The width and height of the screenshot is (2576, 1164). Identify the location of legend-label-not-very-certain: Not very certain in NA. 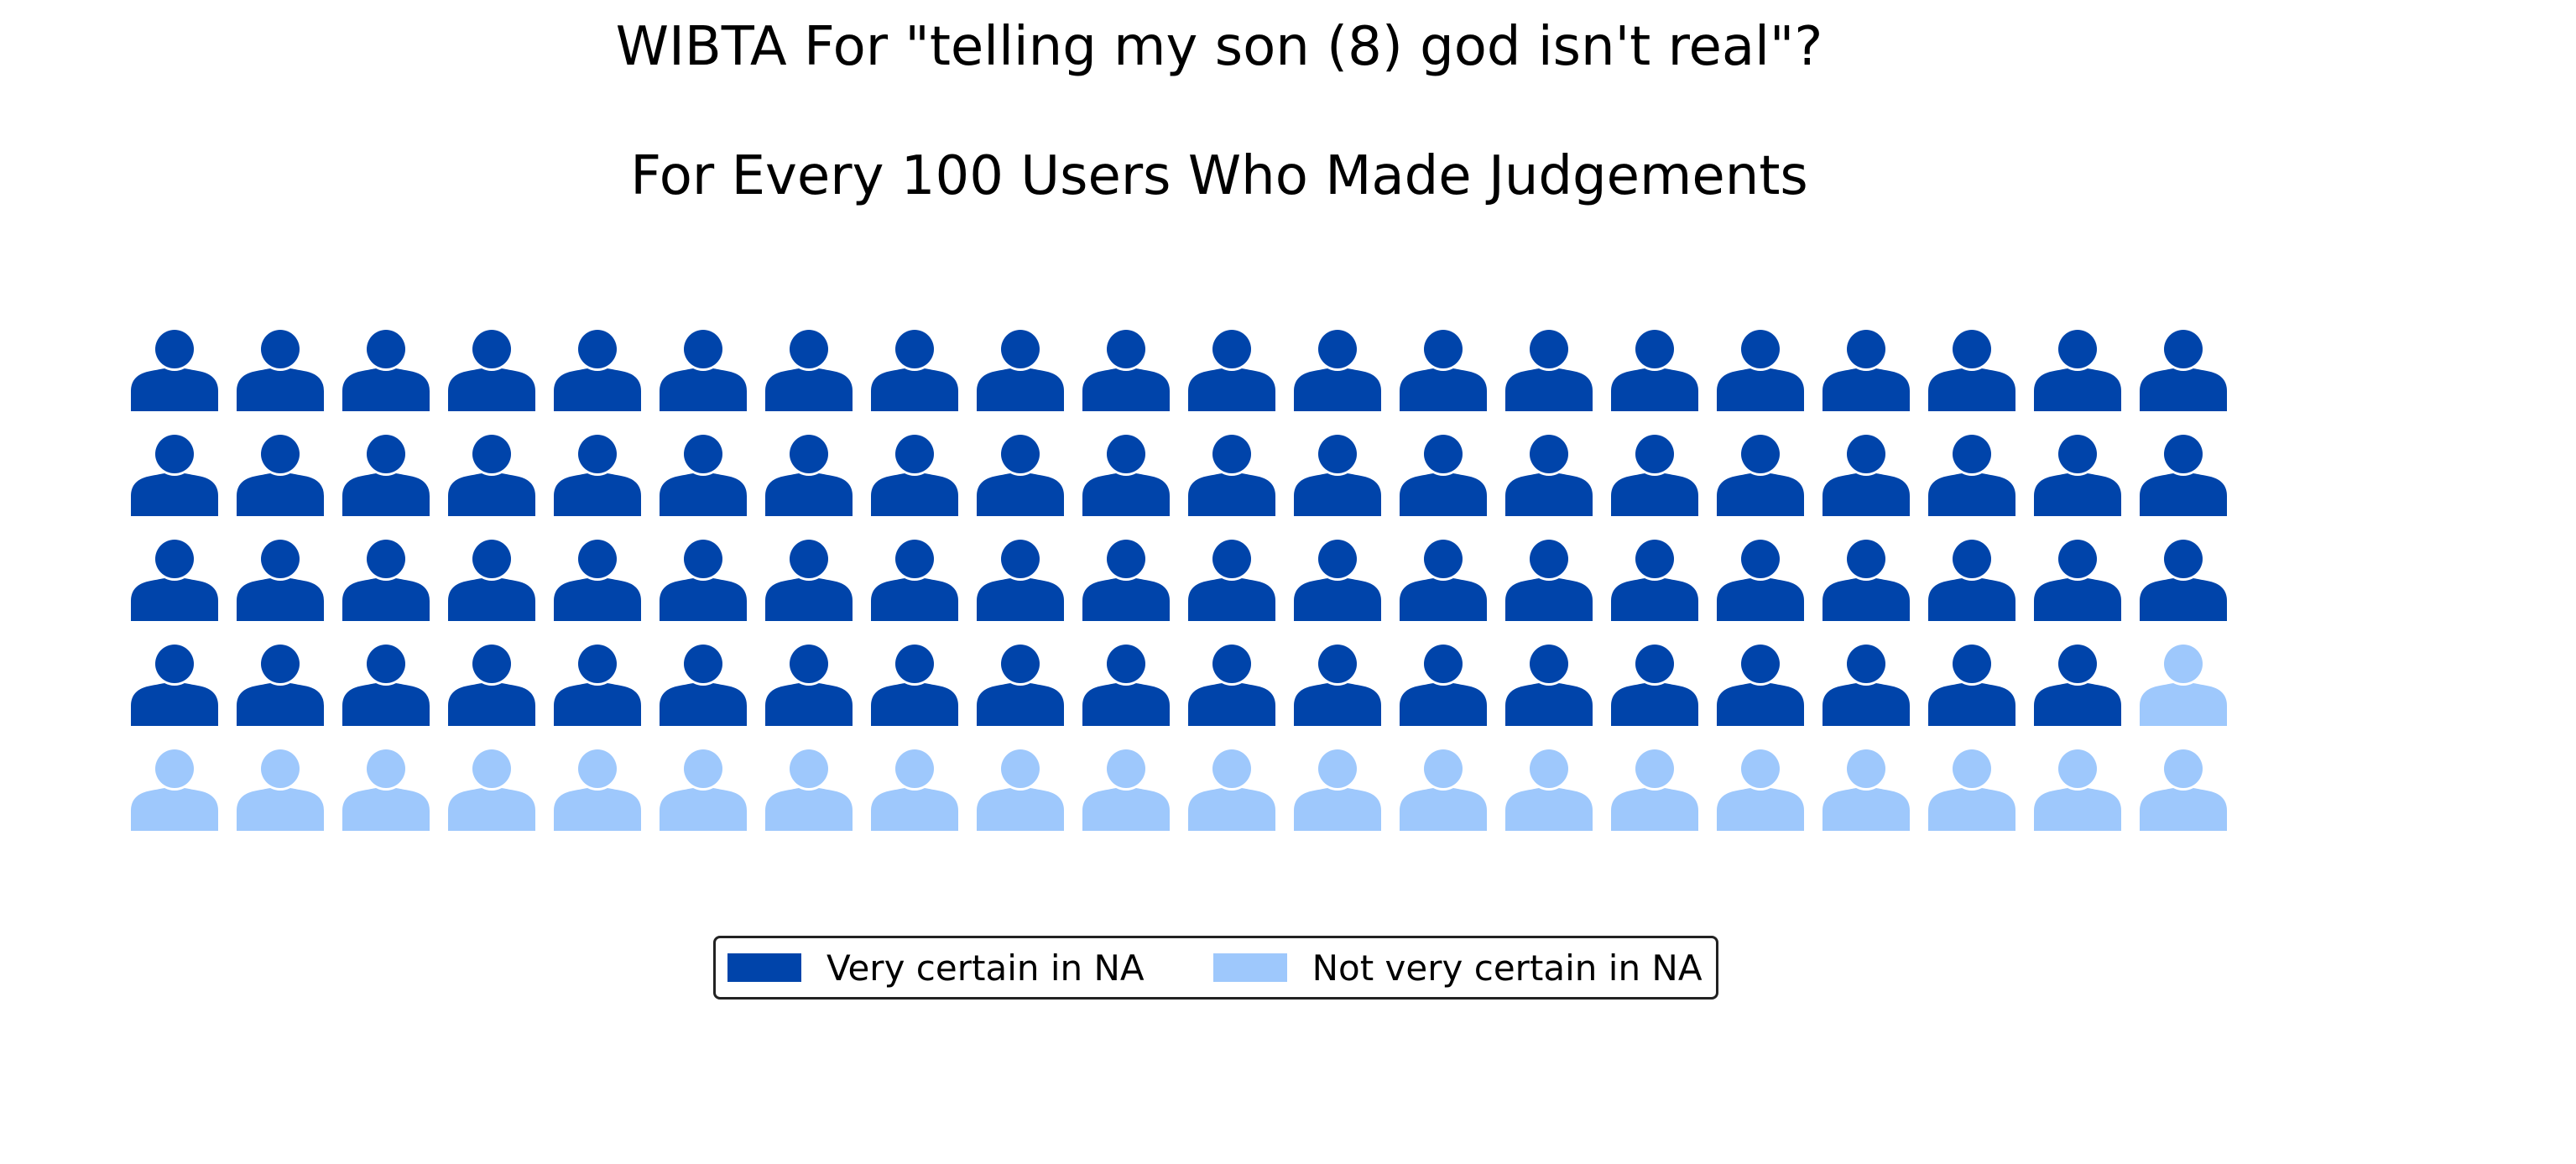
(1507, 968).